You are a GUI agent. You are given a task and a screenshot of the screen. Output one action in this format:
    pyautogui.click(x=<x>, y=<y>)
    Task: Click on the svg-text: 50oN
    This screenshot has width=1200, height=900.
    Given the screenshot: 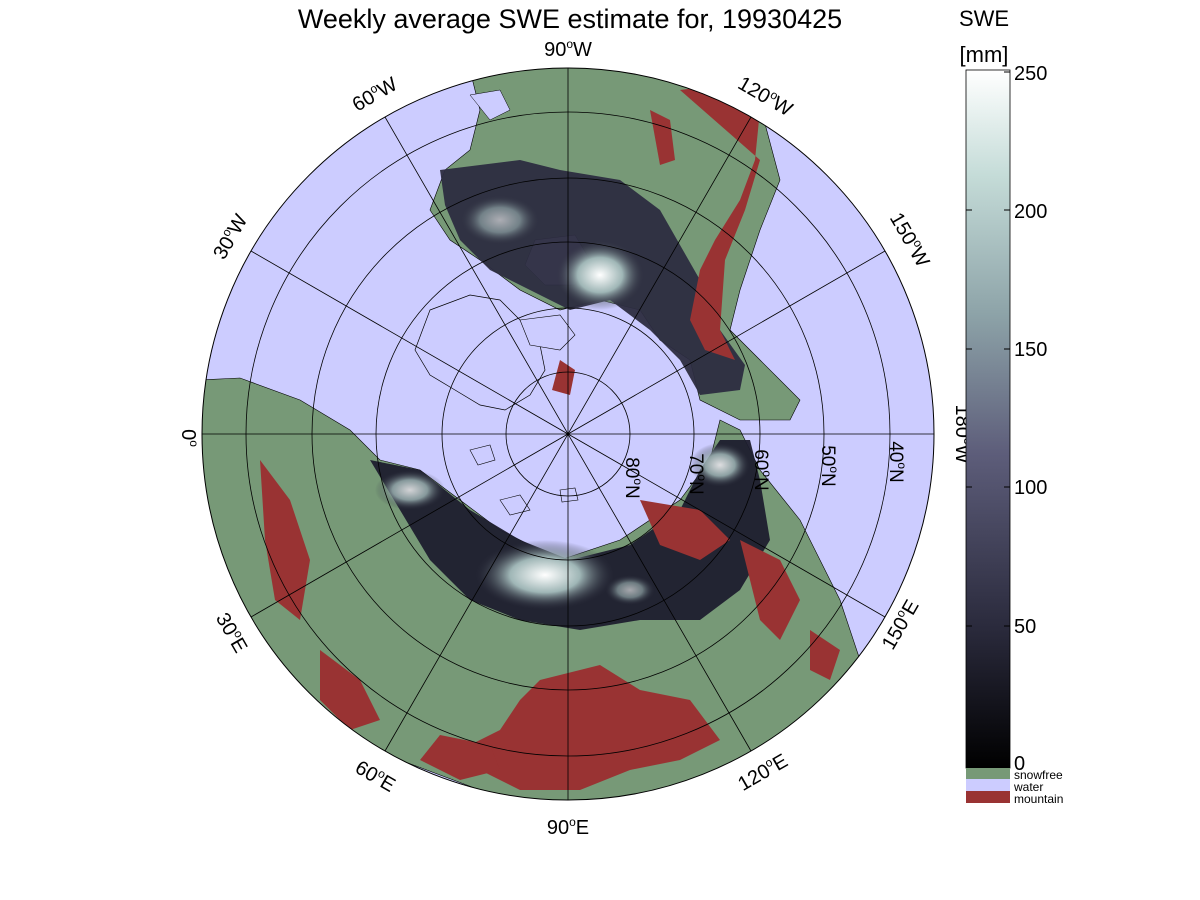 What is the action you would take?
    pyautogui.click(x=829, y=466)
    